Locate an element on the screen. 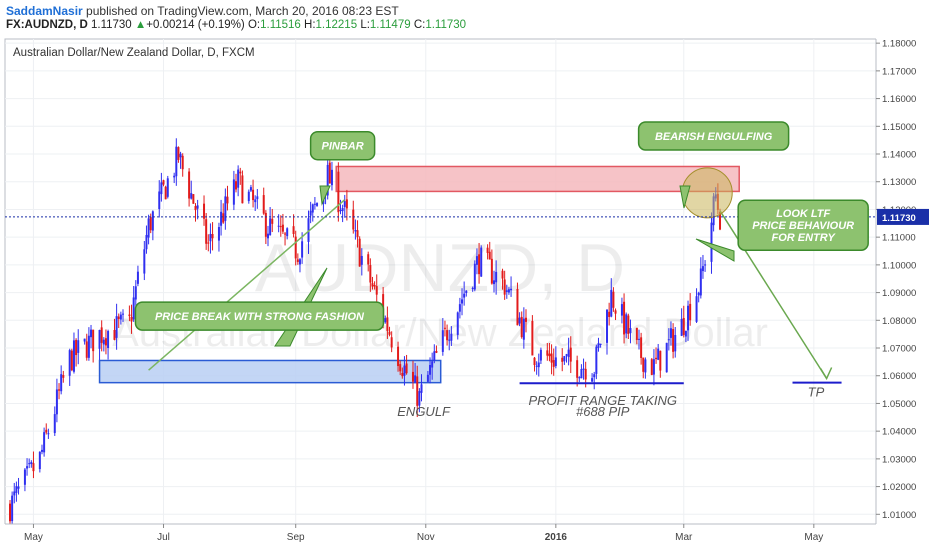 This screenshot has width=932, height=550. last-price: 1.11730 is located at coordinates (111, 25).